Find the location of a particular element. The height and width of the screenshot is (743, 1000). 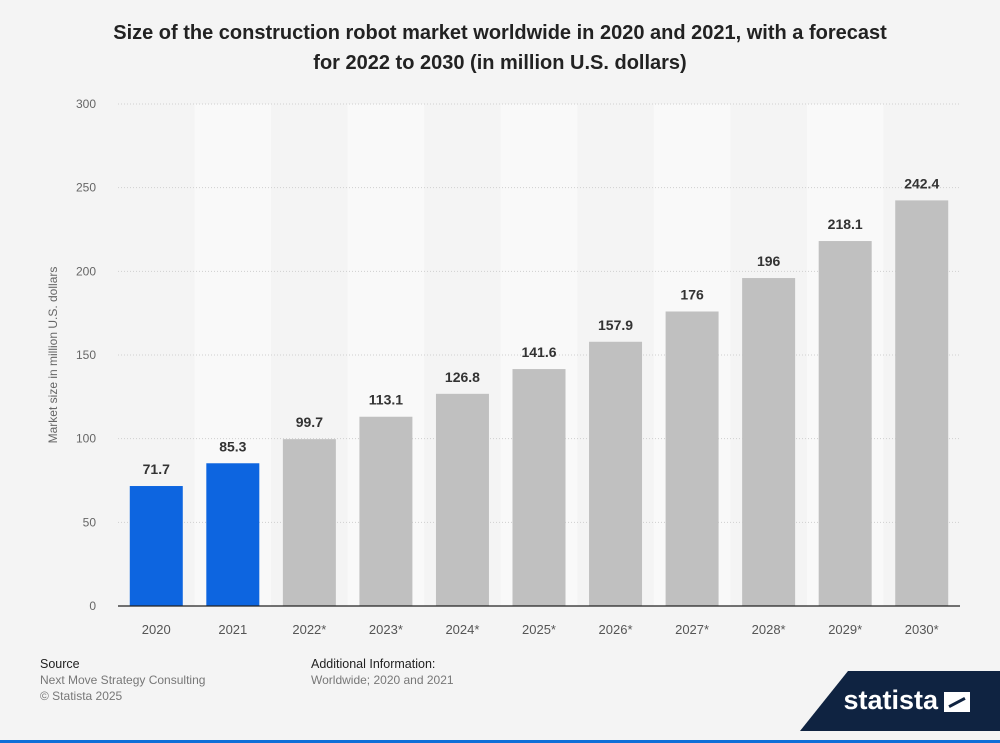

bar-2026 is located at coordinates (616, 473).